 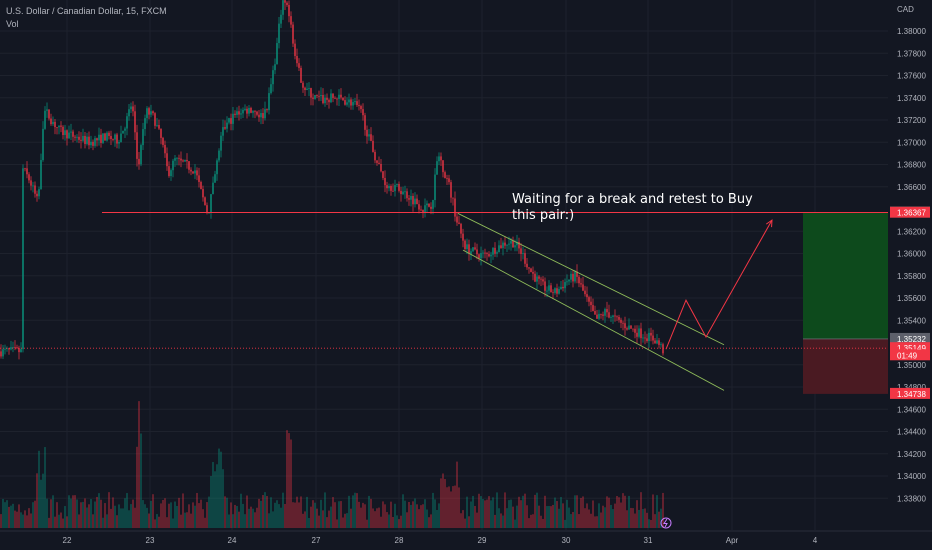 I want to click on projection-arrow-icon, so click(x=769, y=223).